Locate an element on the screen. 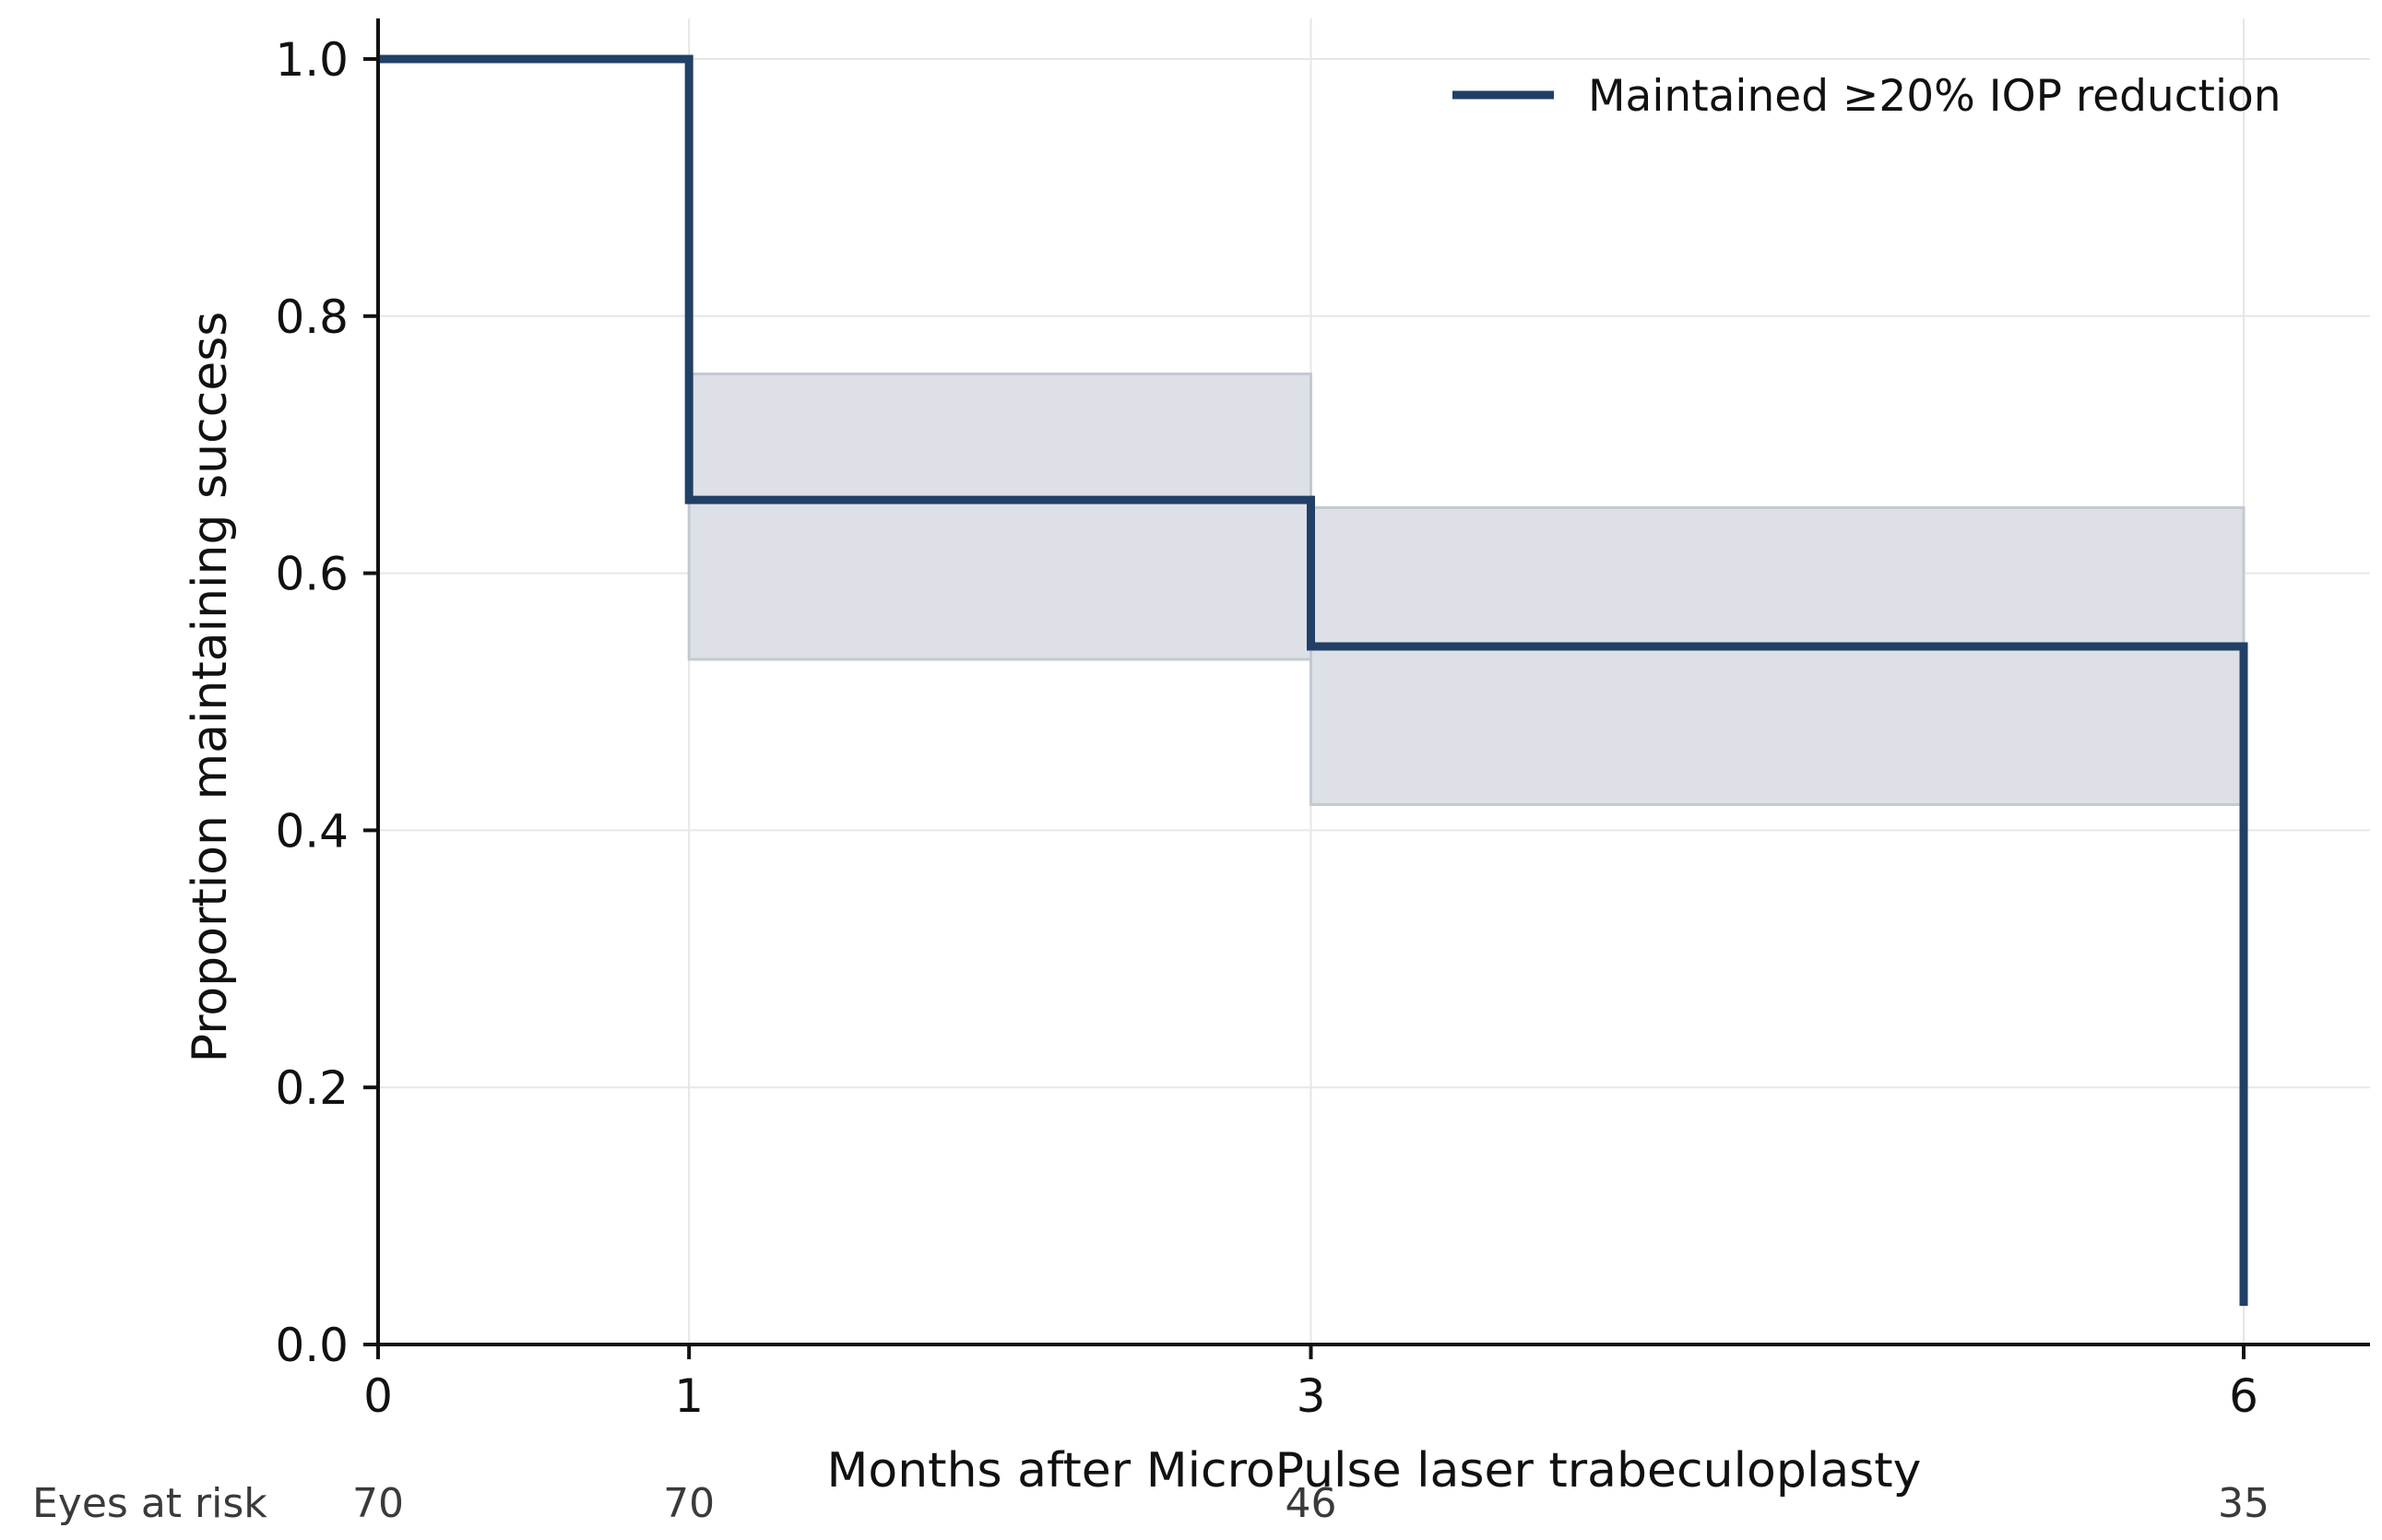 This screenshot has width=2382, height=1540. legend: Maintained ≥20% IOP reduction is located at coordinates (1866, 97).